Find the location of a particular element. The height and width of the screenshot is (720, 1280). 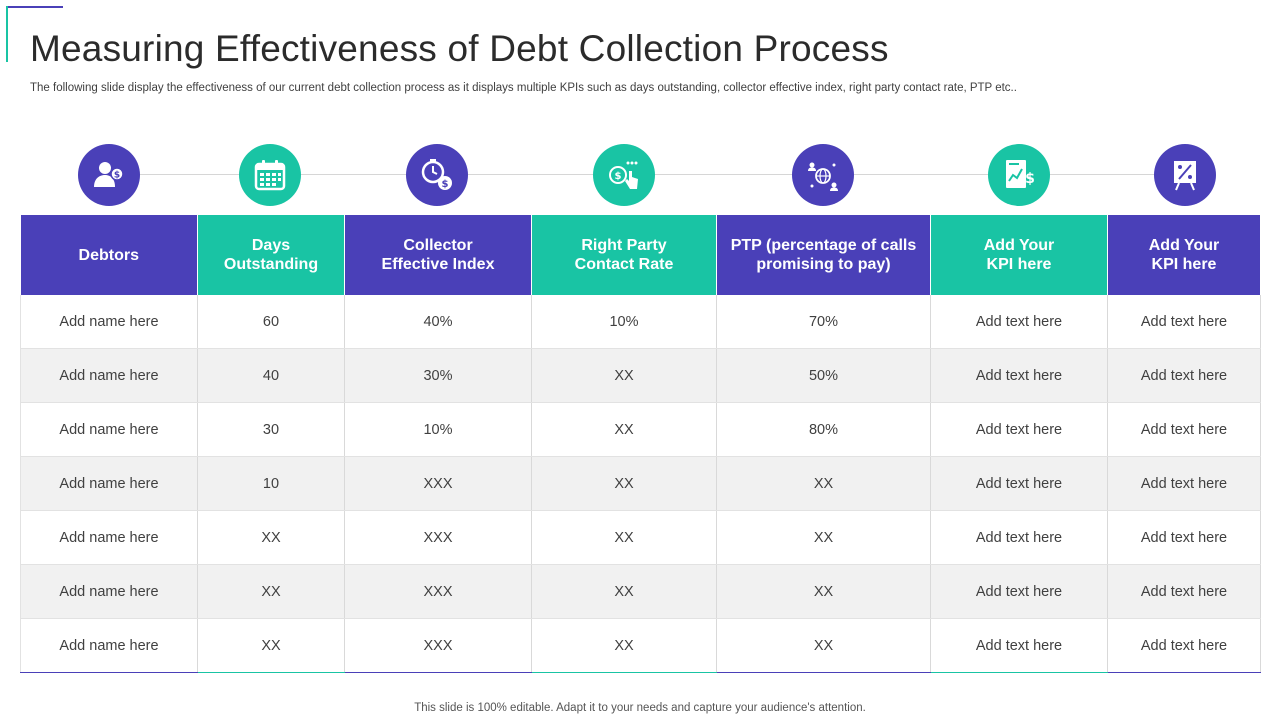

table-cell: 40 is located at coordinates (271, 375).